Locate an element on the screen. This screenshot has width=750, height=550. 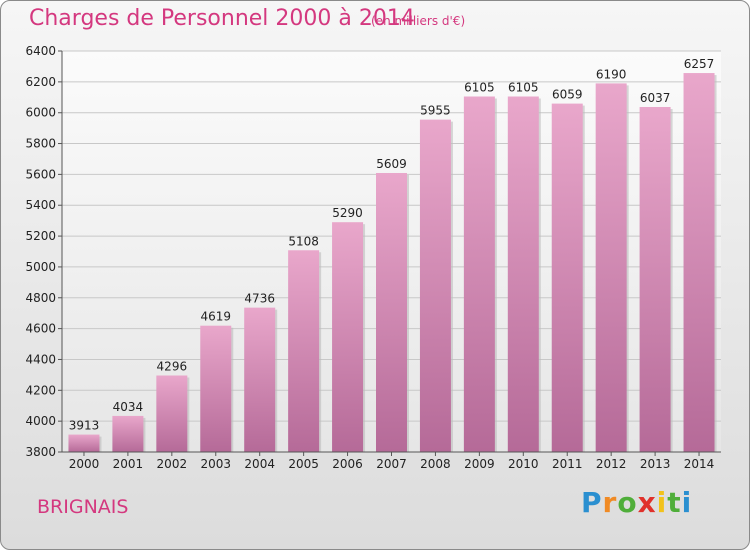
value-label: 6257 is located at coordinates (699, 64).